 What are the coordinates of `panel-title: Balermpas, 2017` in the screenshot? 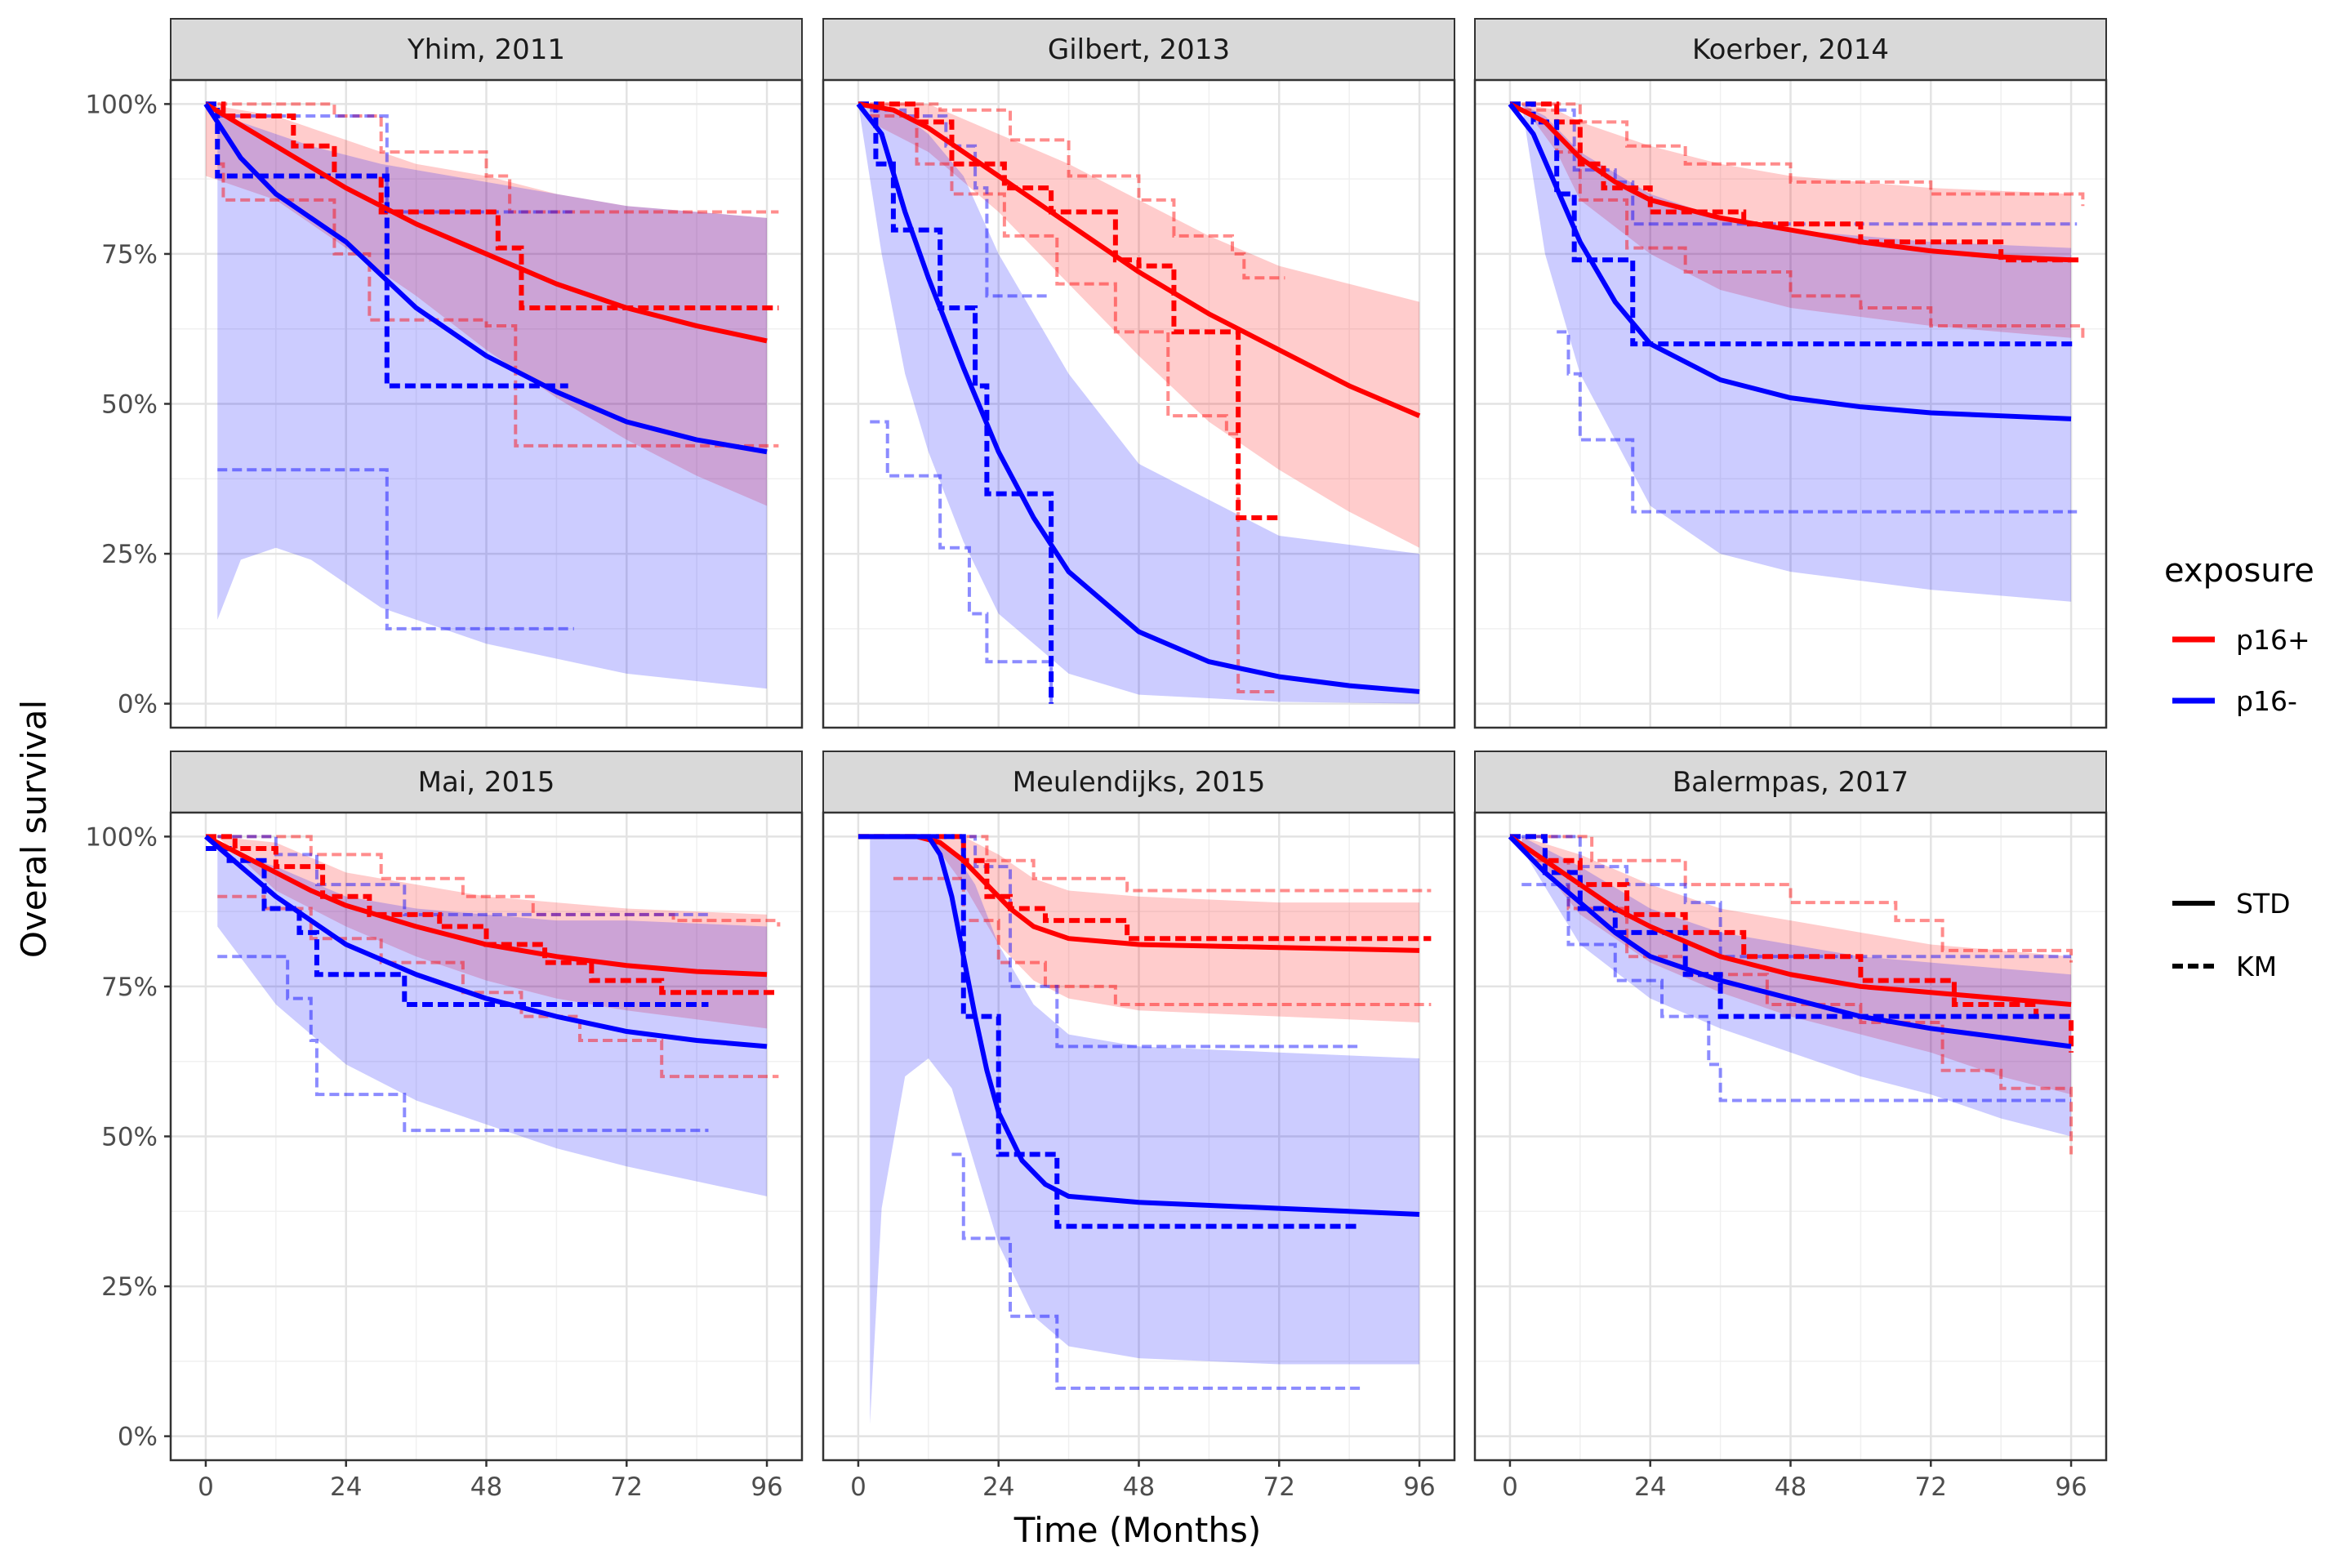 It's located at (1791, 782).